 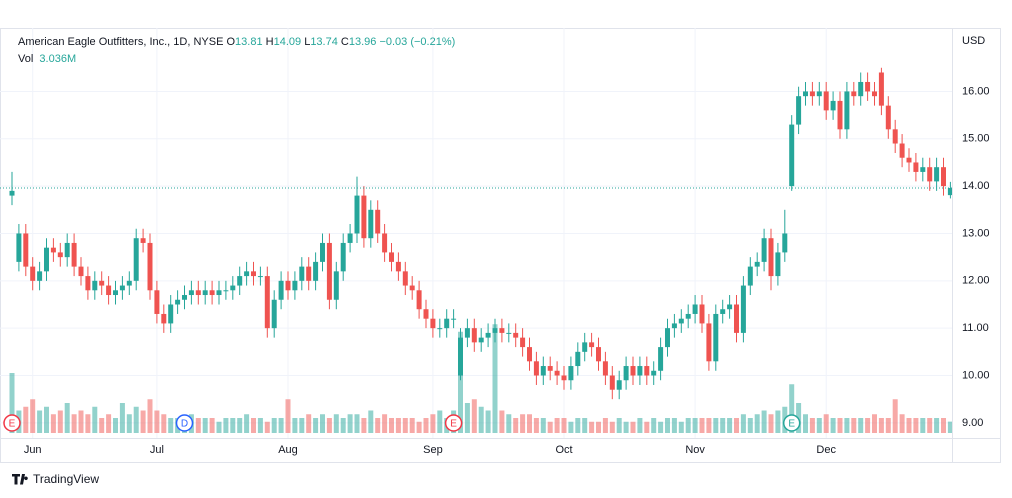 What do you see at coordinates (157, 450) in the screenshot?
I see `x-tick-label: Jul` at bounding box center [157, 450].